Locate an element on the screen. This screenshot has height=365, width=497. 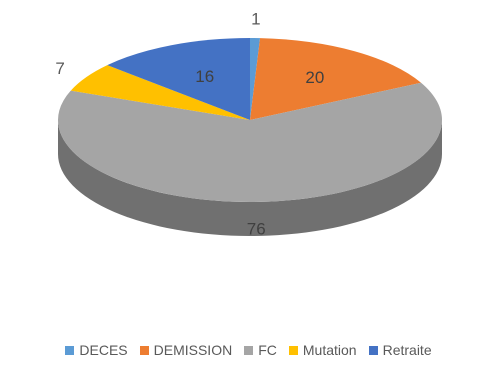
pie-slice-retraite is located at coordinates (178, 79).